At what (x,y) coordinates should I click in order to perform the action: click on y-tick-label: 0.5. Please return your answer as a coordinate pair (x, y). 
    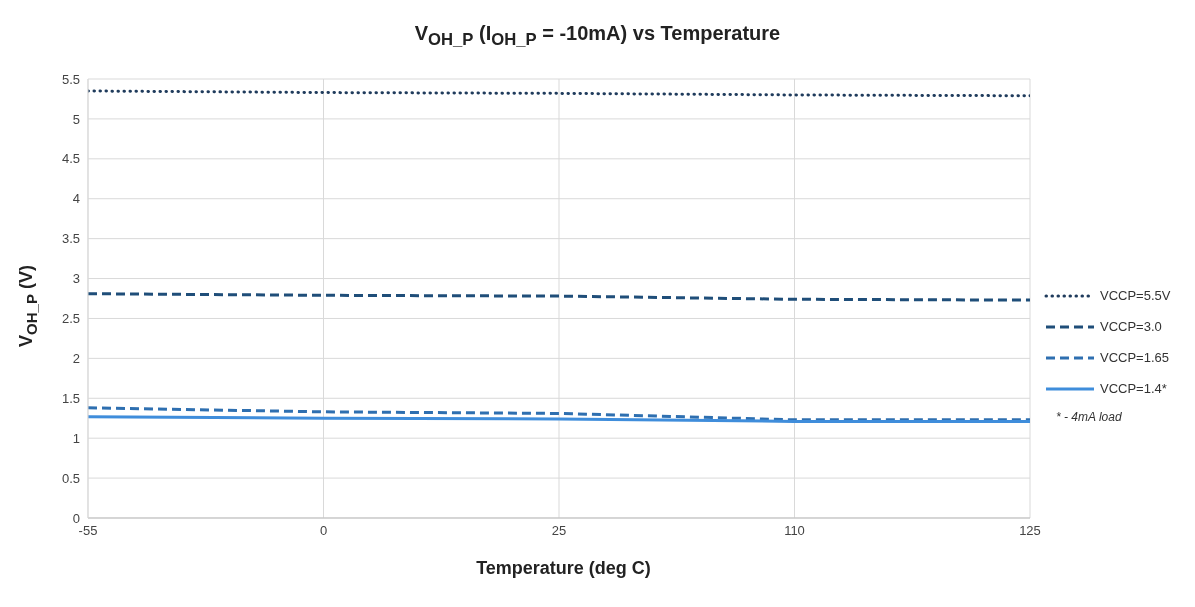
    Looking at the image, I should click on (70, 478).